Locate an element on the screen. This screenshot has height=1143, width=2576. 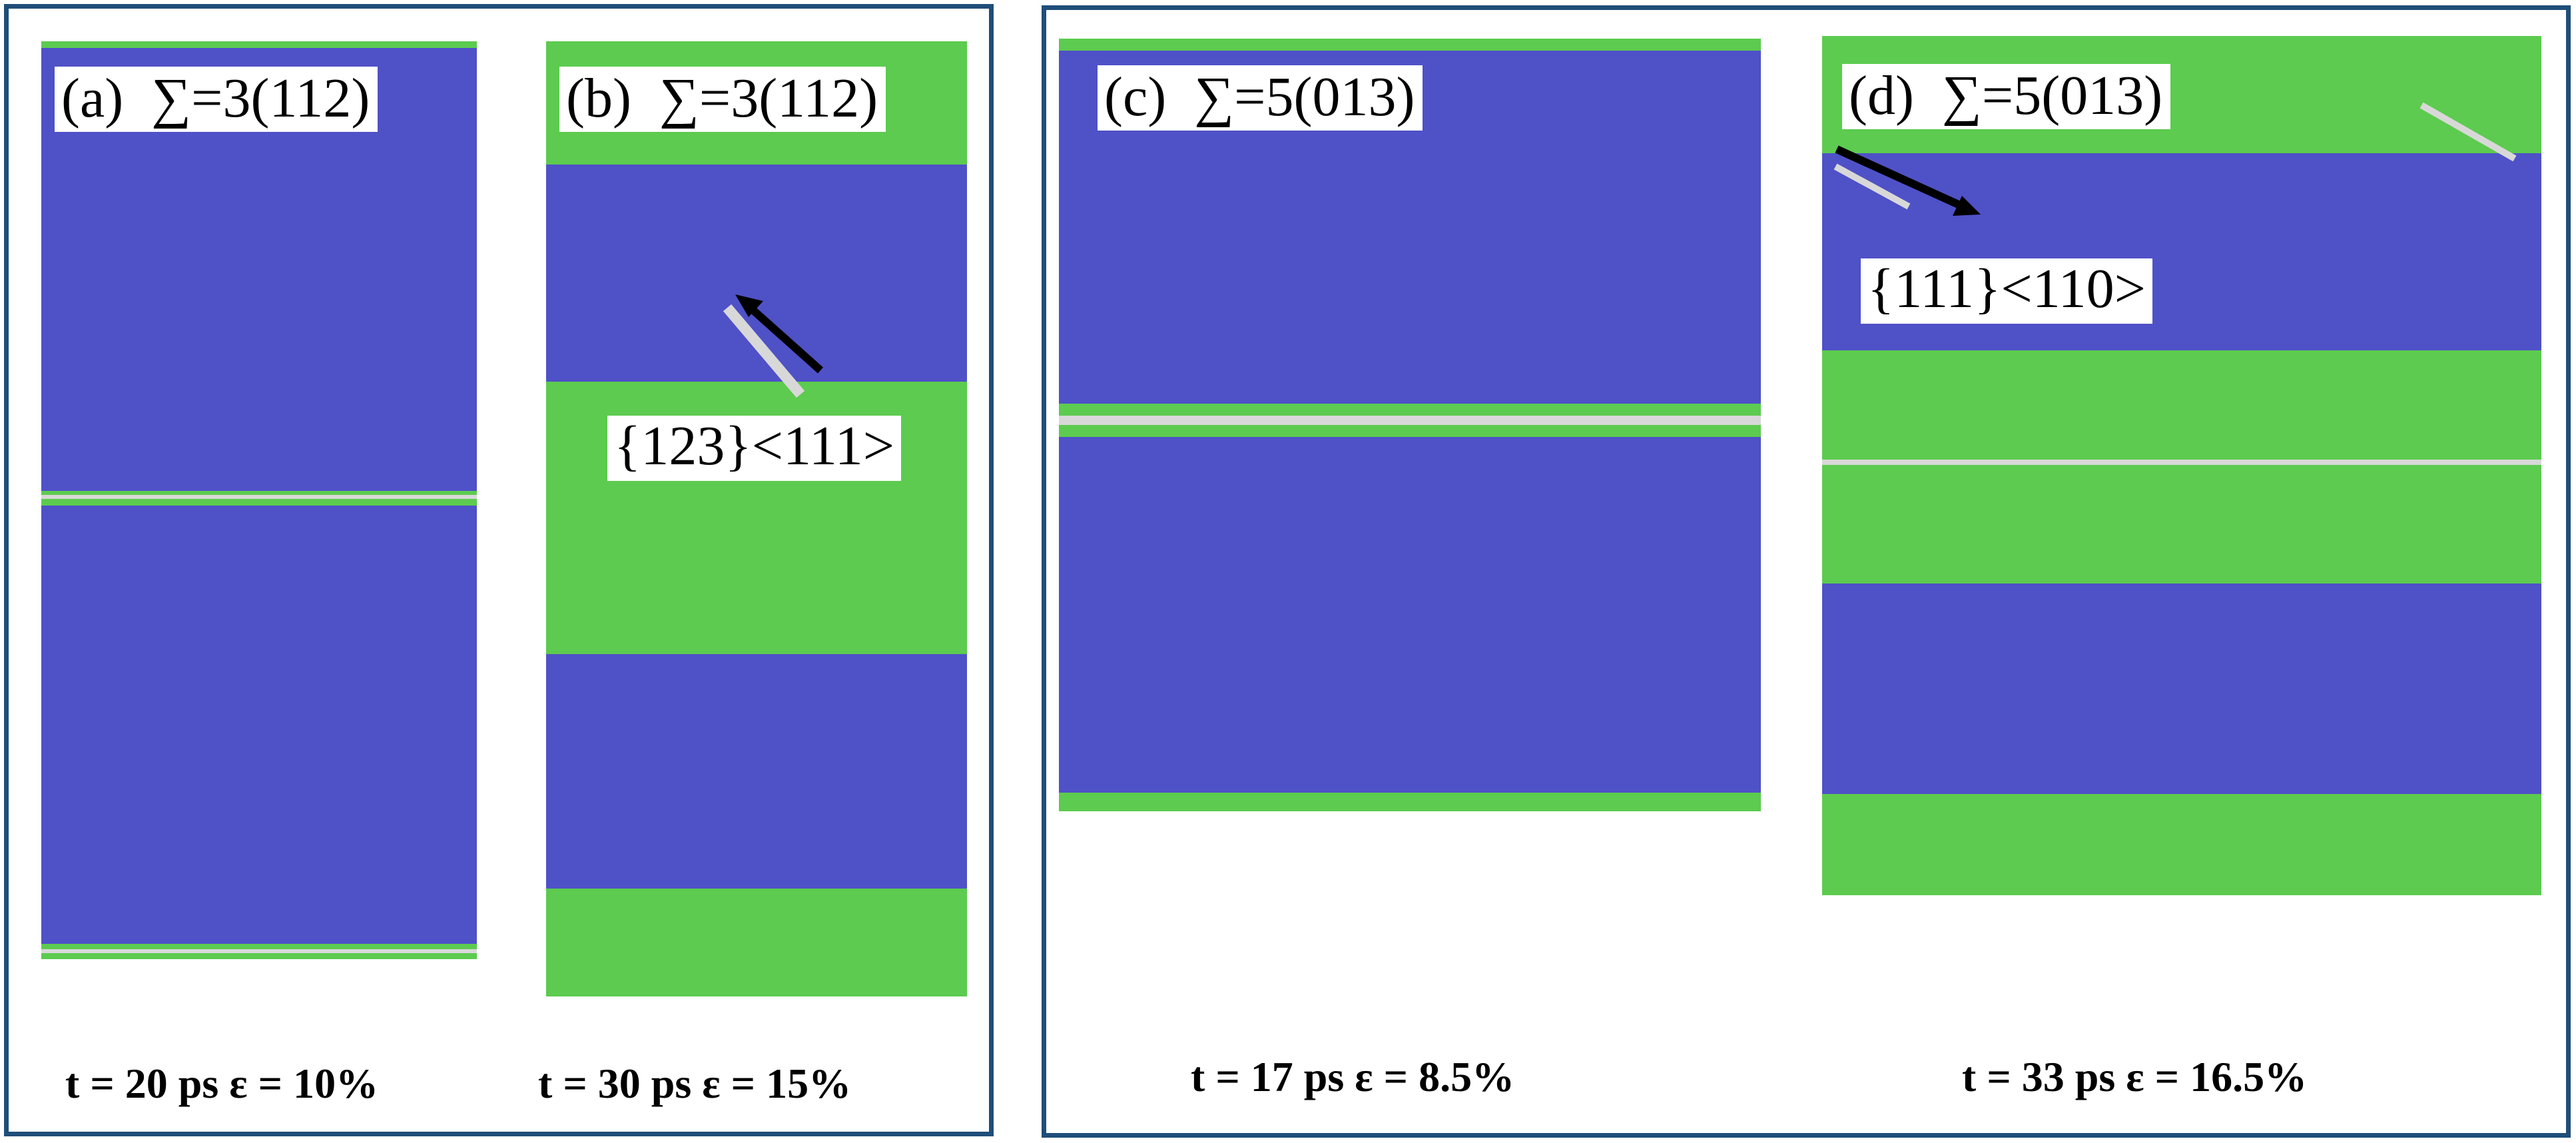
panel-d-label: (d) ∑=5(013) is located at coordinates (2007, 96).